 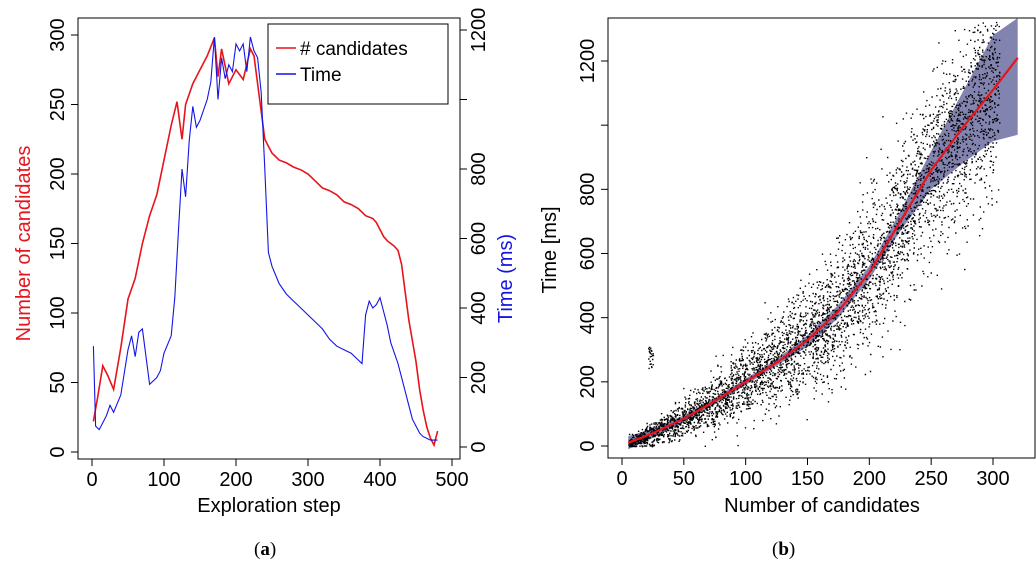 I want to click on chart-b-x-ticks: 0 50 100 150 200 250 300, so click(x=813, y=474).